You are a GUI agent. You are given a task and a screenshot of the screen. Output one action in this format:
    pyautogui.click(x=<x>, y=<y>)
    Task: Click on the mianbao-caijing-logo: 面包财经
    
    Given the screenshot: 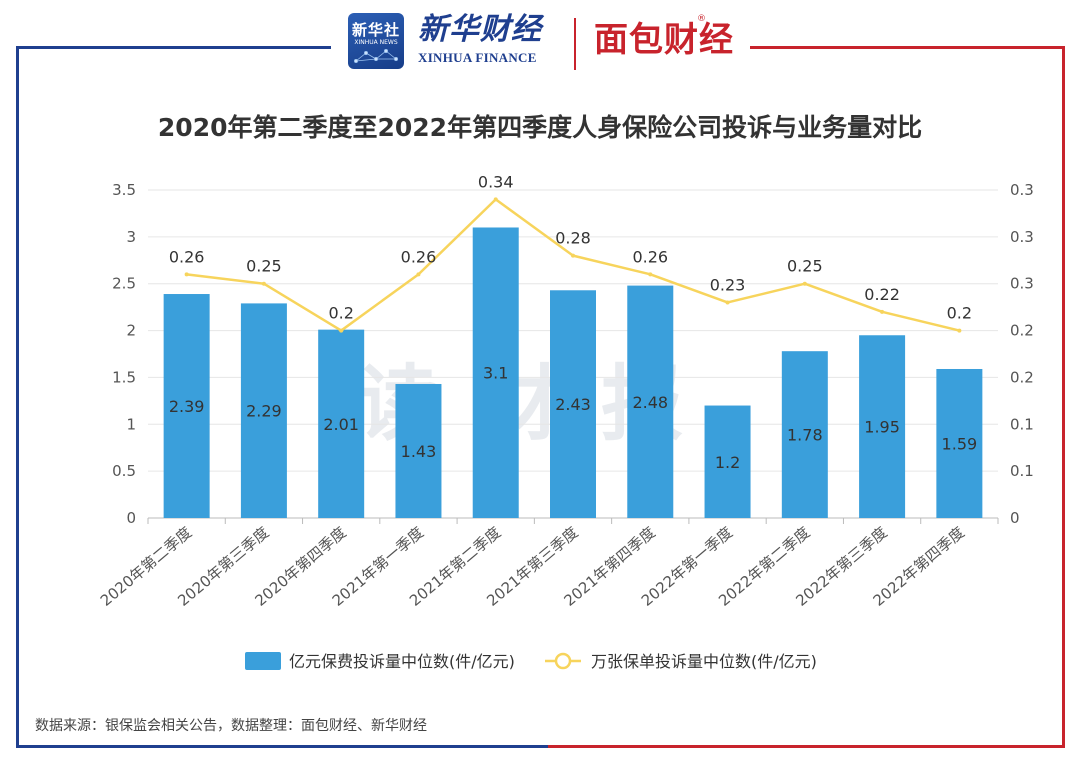 What is the action you would take?
    pyautogui.click(x=664, y=40)
    